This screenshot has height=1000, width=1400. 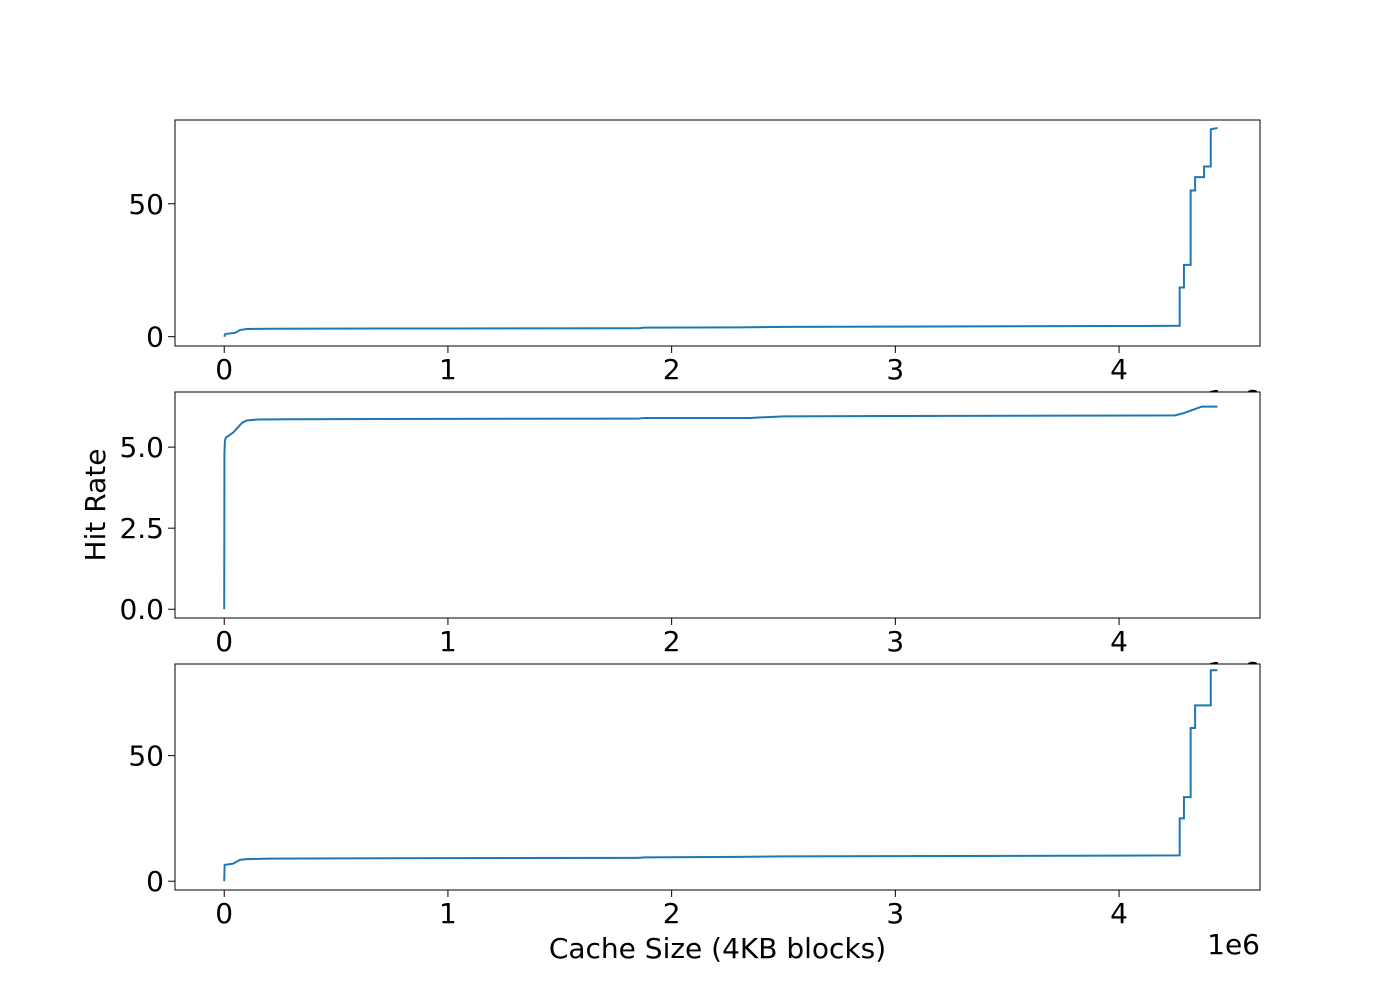 I want to click on y-tick-label: 2.5, so click(x=141, y=528).